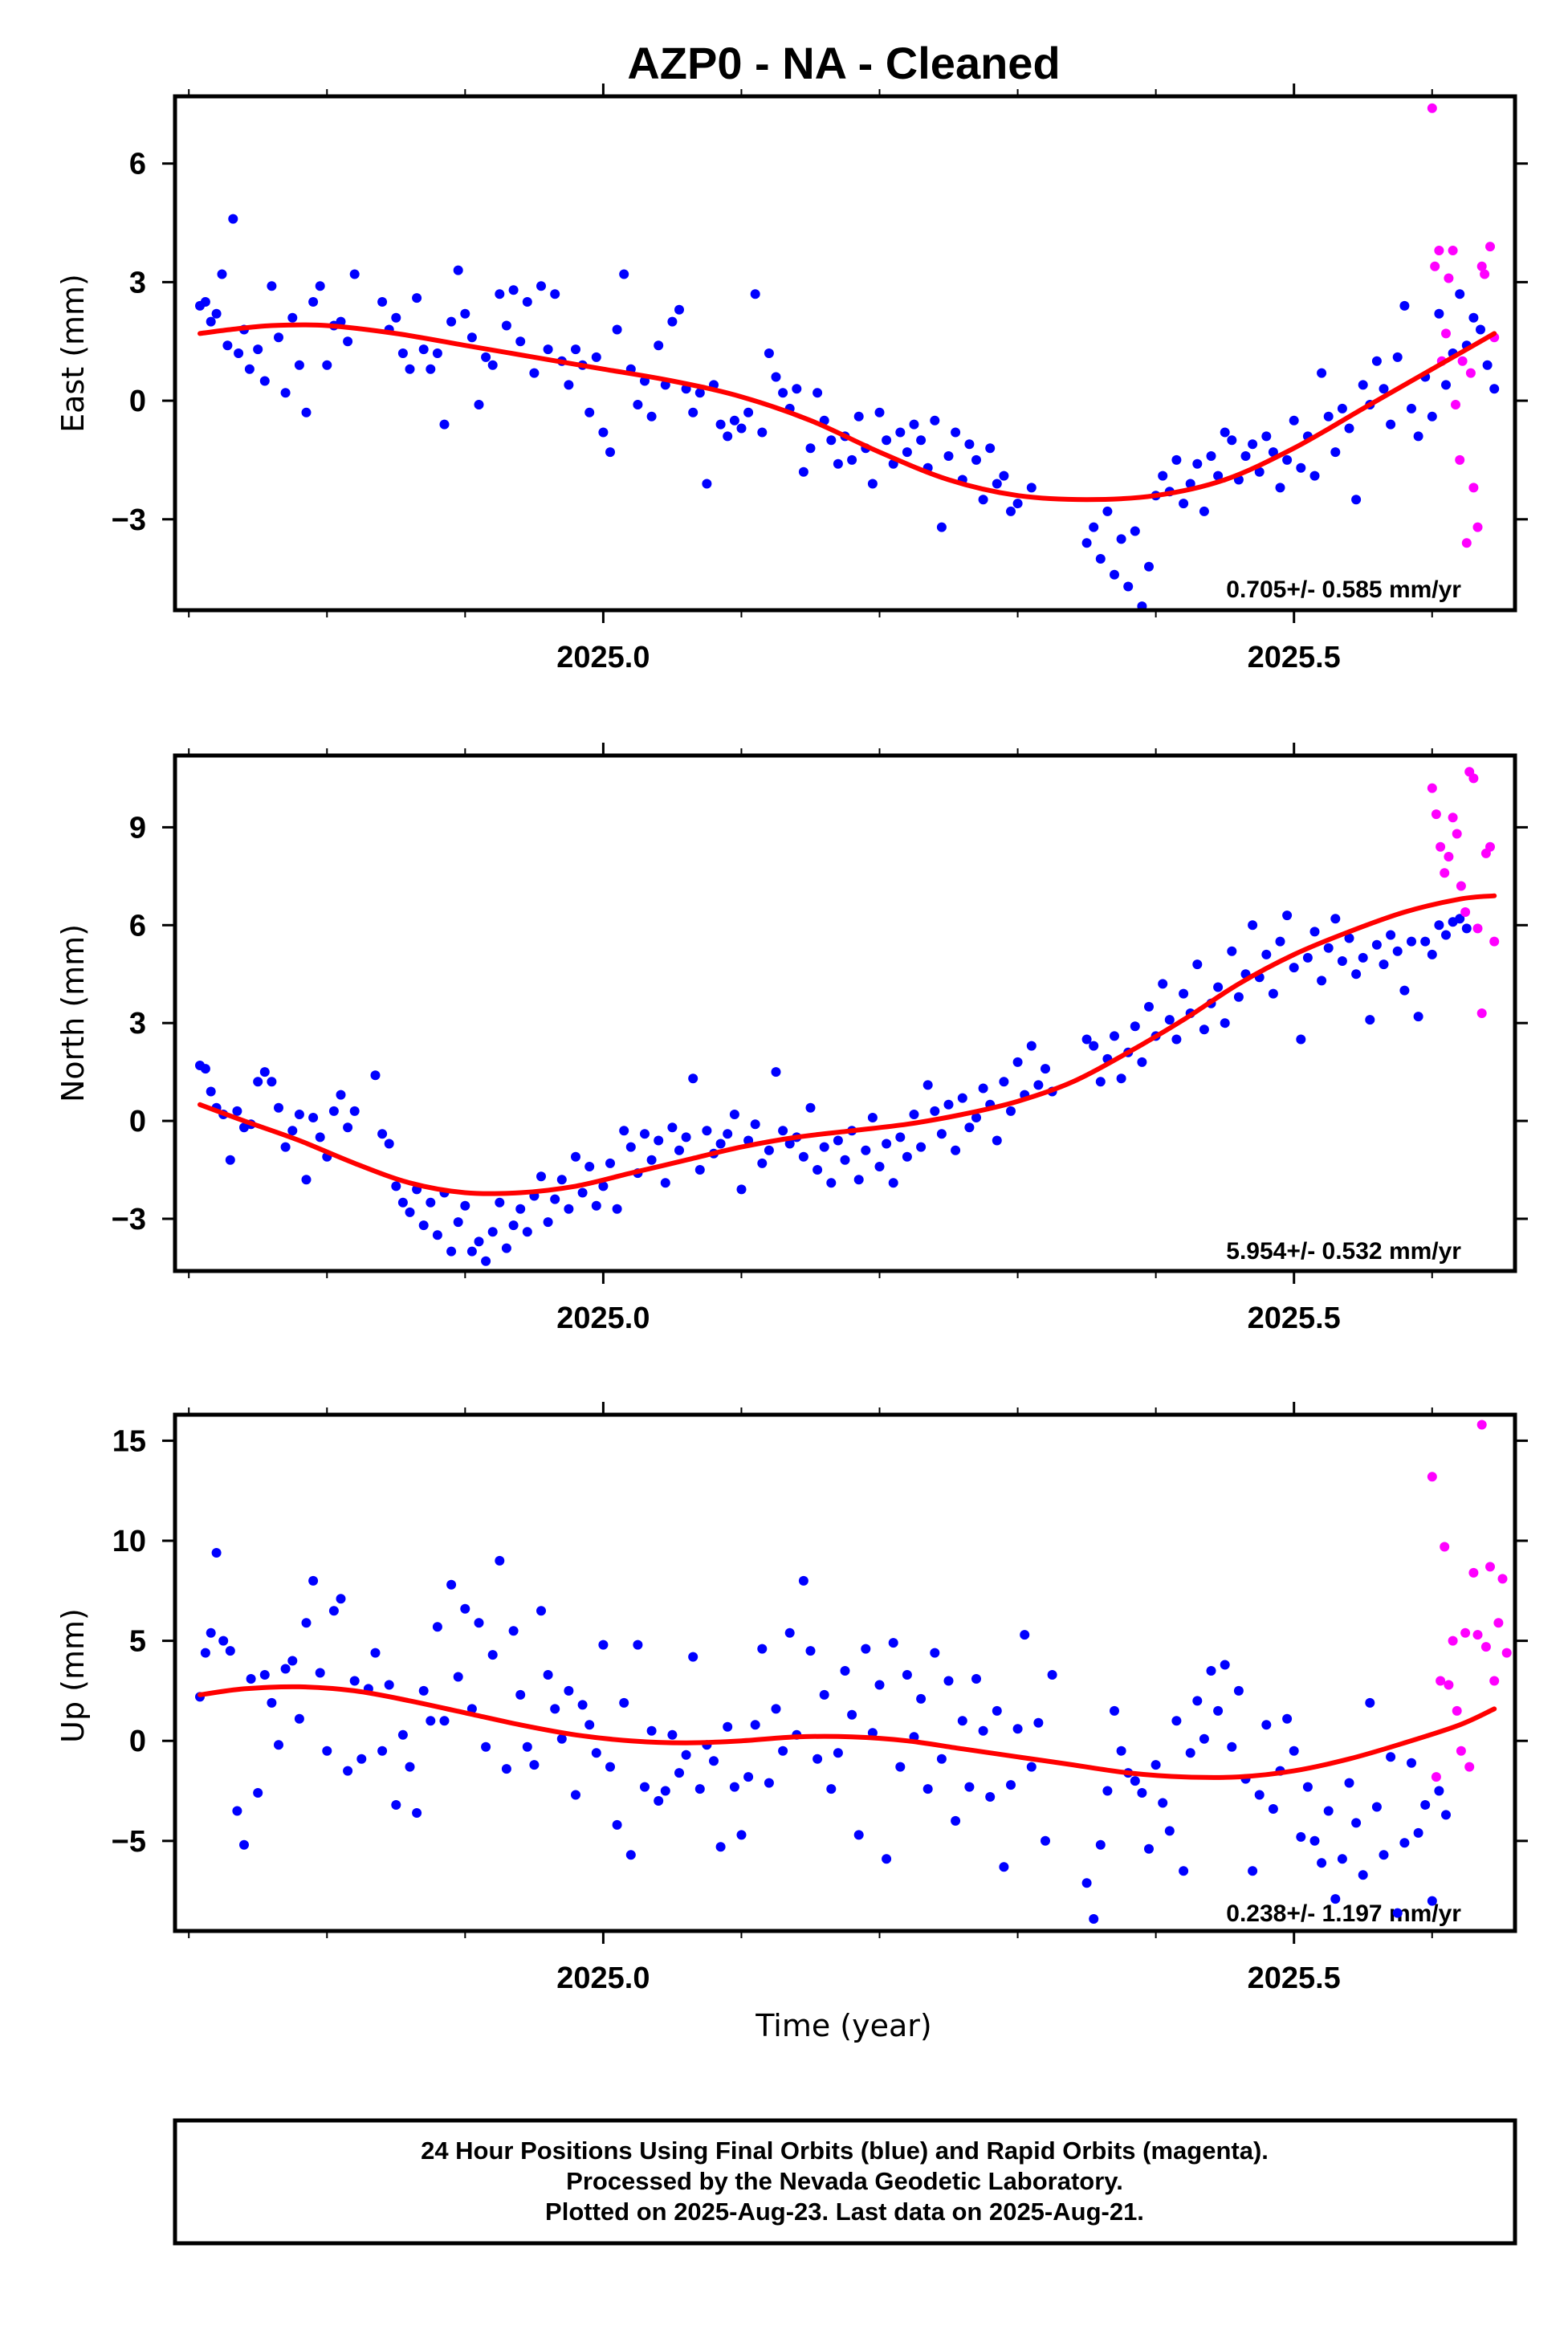 The height and width of the screenshot is (2330, 1568). What do you see at coordinates (129, 1219) in the screenshot?
I see `north-y-tick-label: −3` at bounding box center [129, 1219].